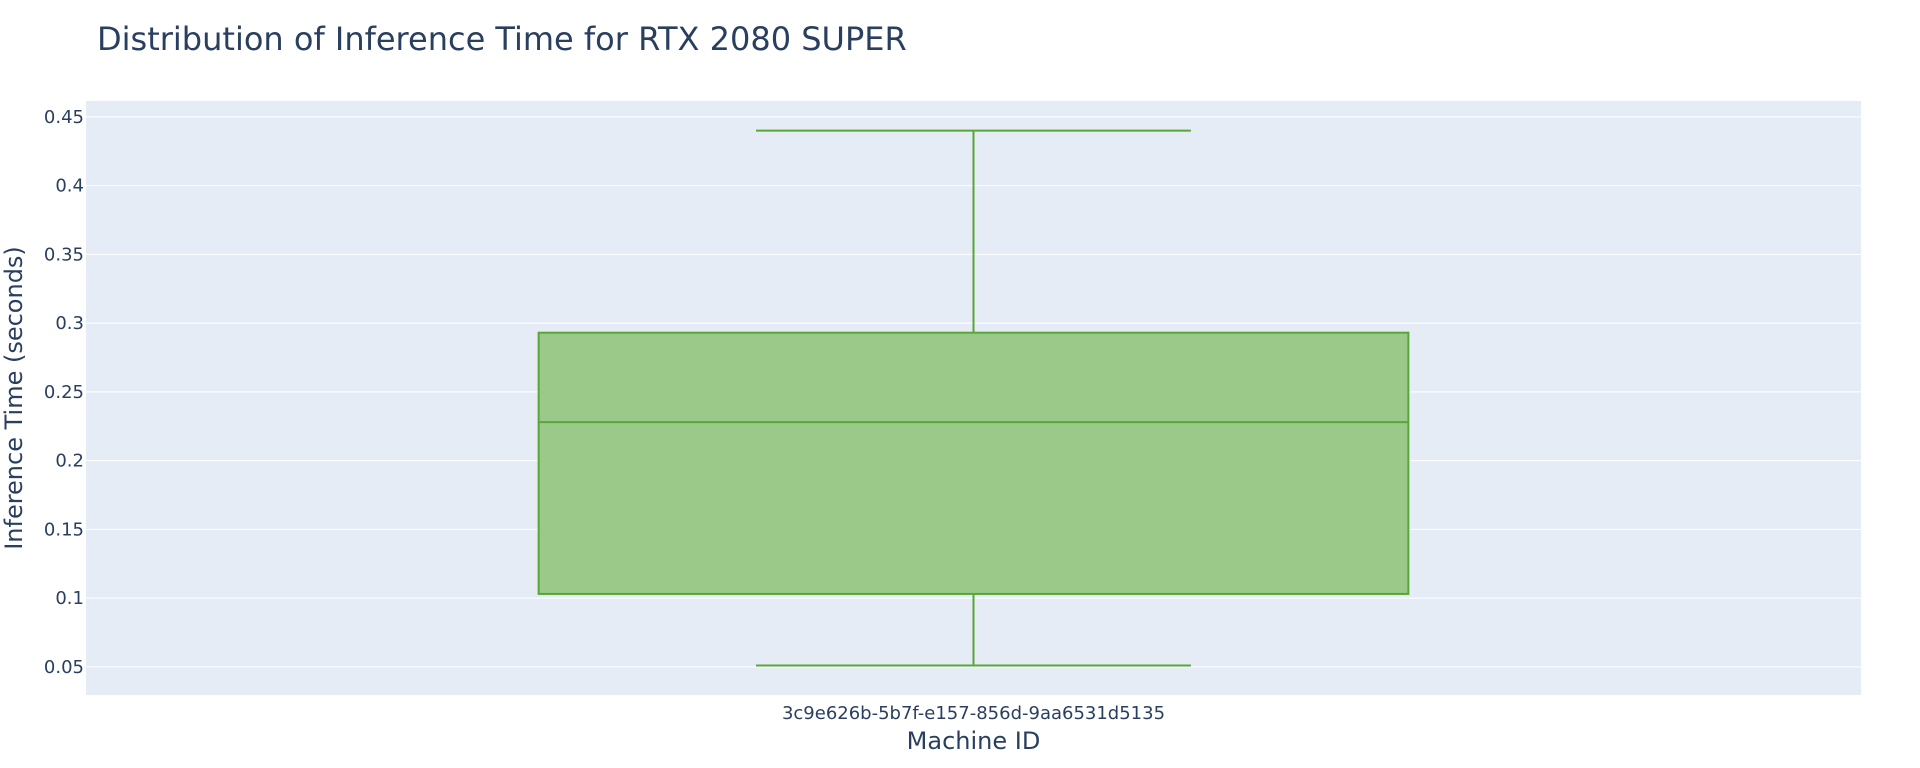  I want to click on y-tick-label: 0.45, so click(64, 117).